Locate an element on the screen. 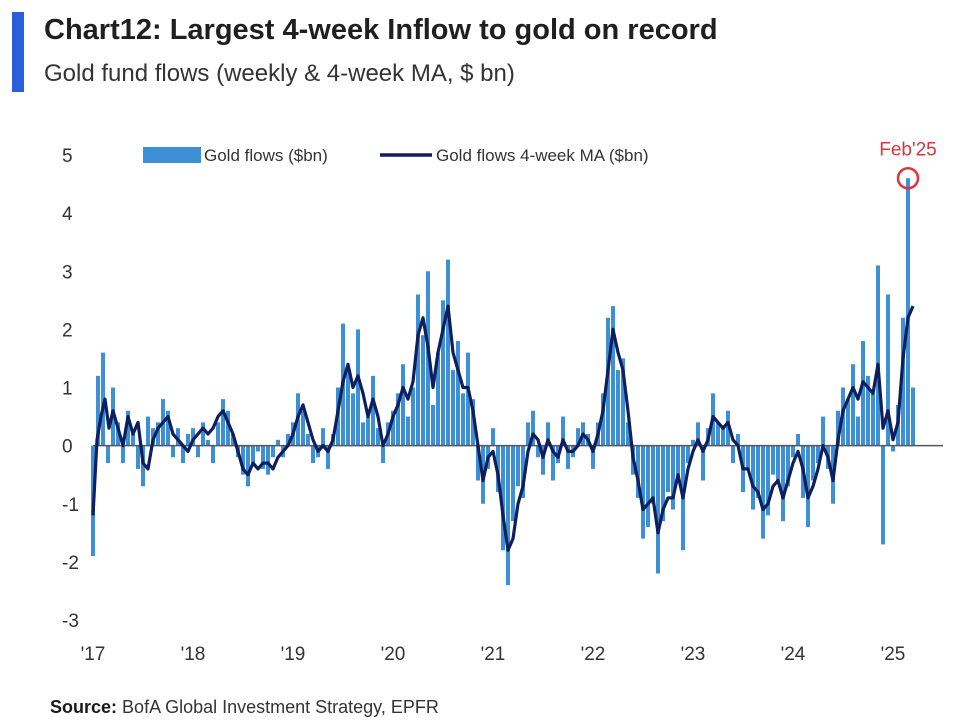 This screenshot has height=726, width=966. x-tick-label: '19 is located at coordinates (293, 654).